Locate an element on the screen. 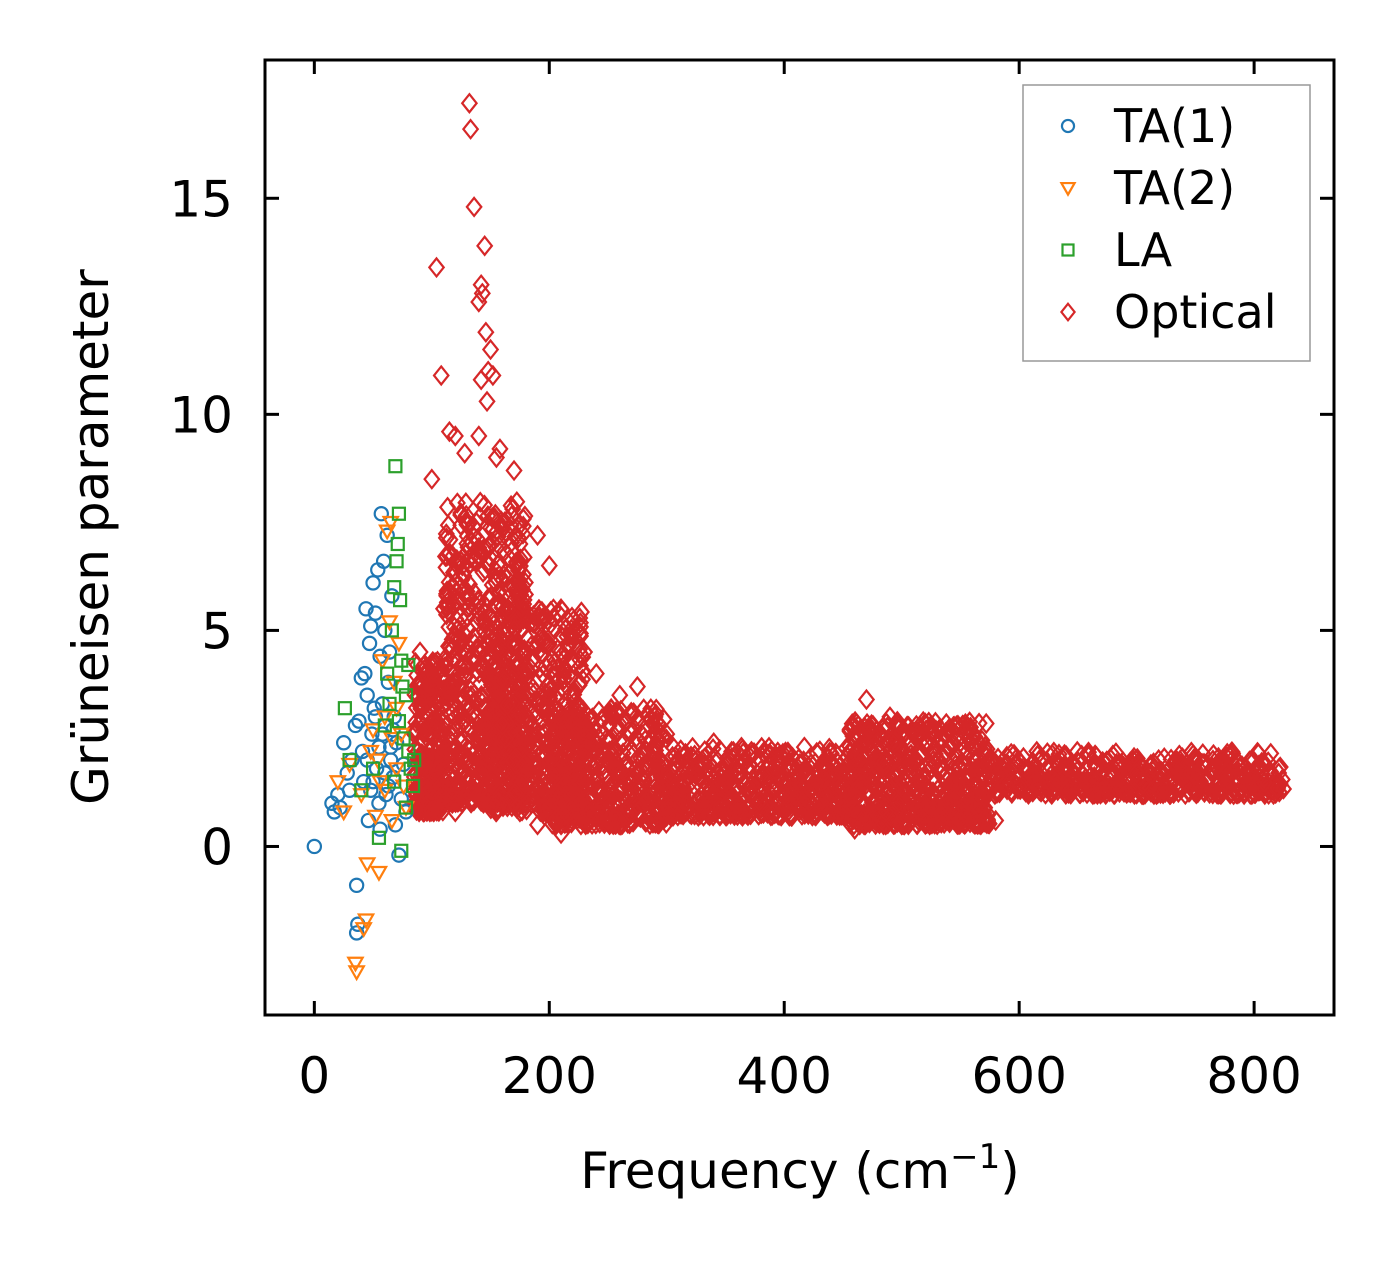 This screenshot has height=1264, width=1394. x-axis-label: Frequency (cm−1) is located at coordinates (800, 1168).